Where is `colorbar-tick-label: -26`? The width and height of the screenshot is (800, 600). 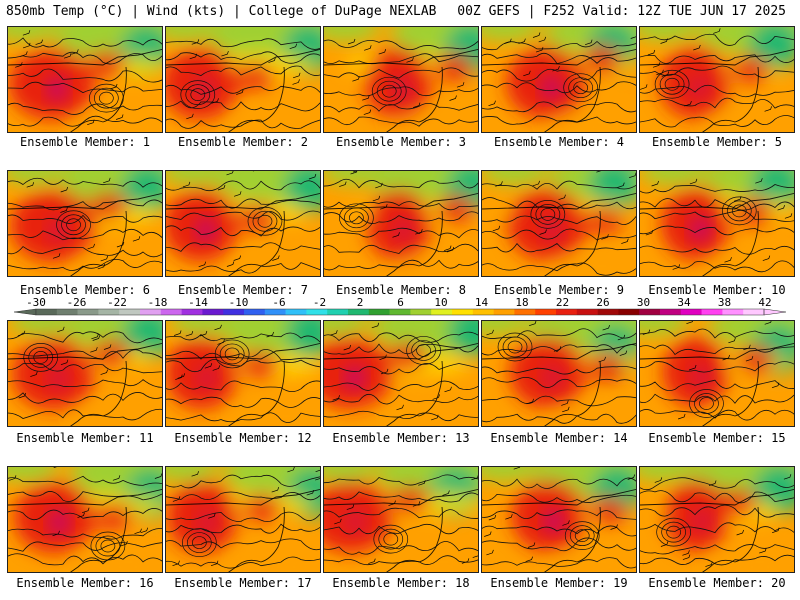 colorbar-tick-label: -26 is located at coordinates (77, 302).